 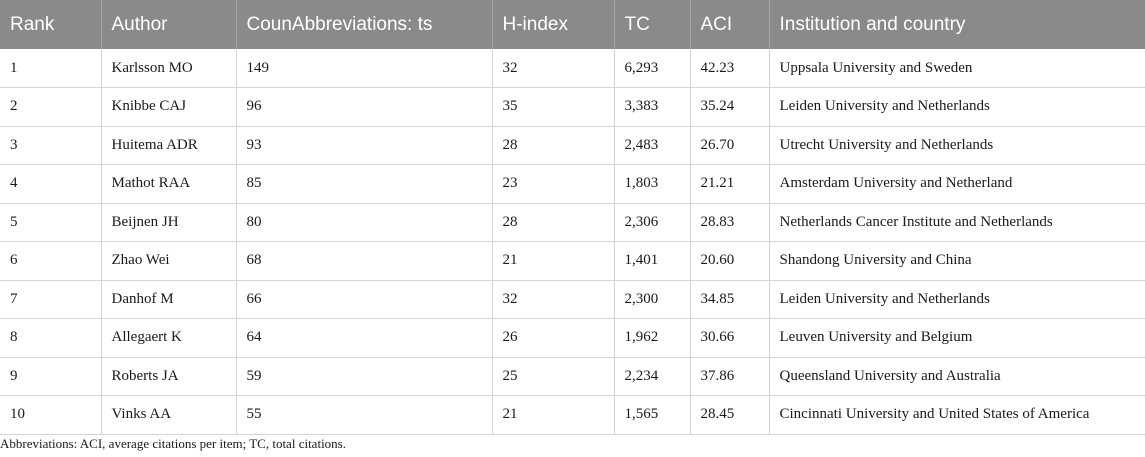 What do you see at coordinates (729, 415) in the screenshot?
I see `cell-aci: 28.45` at bounding box center [729, 415].